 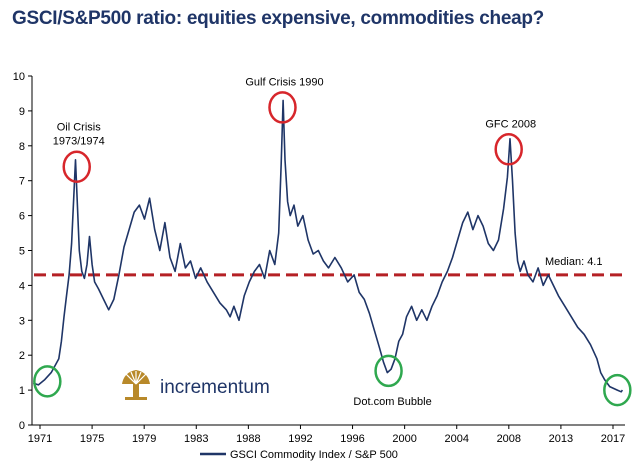 I want to click on x-tick-label: 2004, so click(x=456, y=439).